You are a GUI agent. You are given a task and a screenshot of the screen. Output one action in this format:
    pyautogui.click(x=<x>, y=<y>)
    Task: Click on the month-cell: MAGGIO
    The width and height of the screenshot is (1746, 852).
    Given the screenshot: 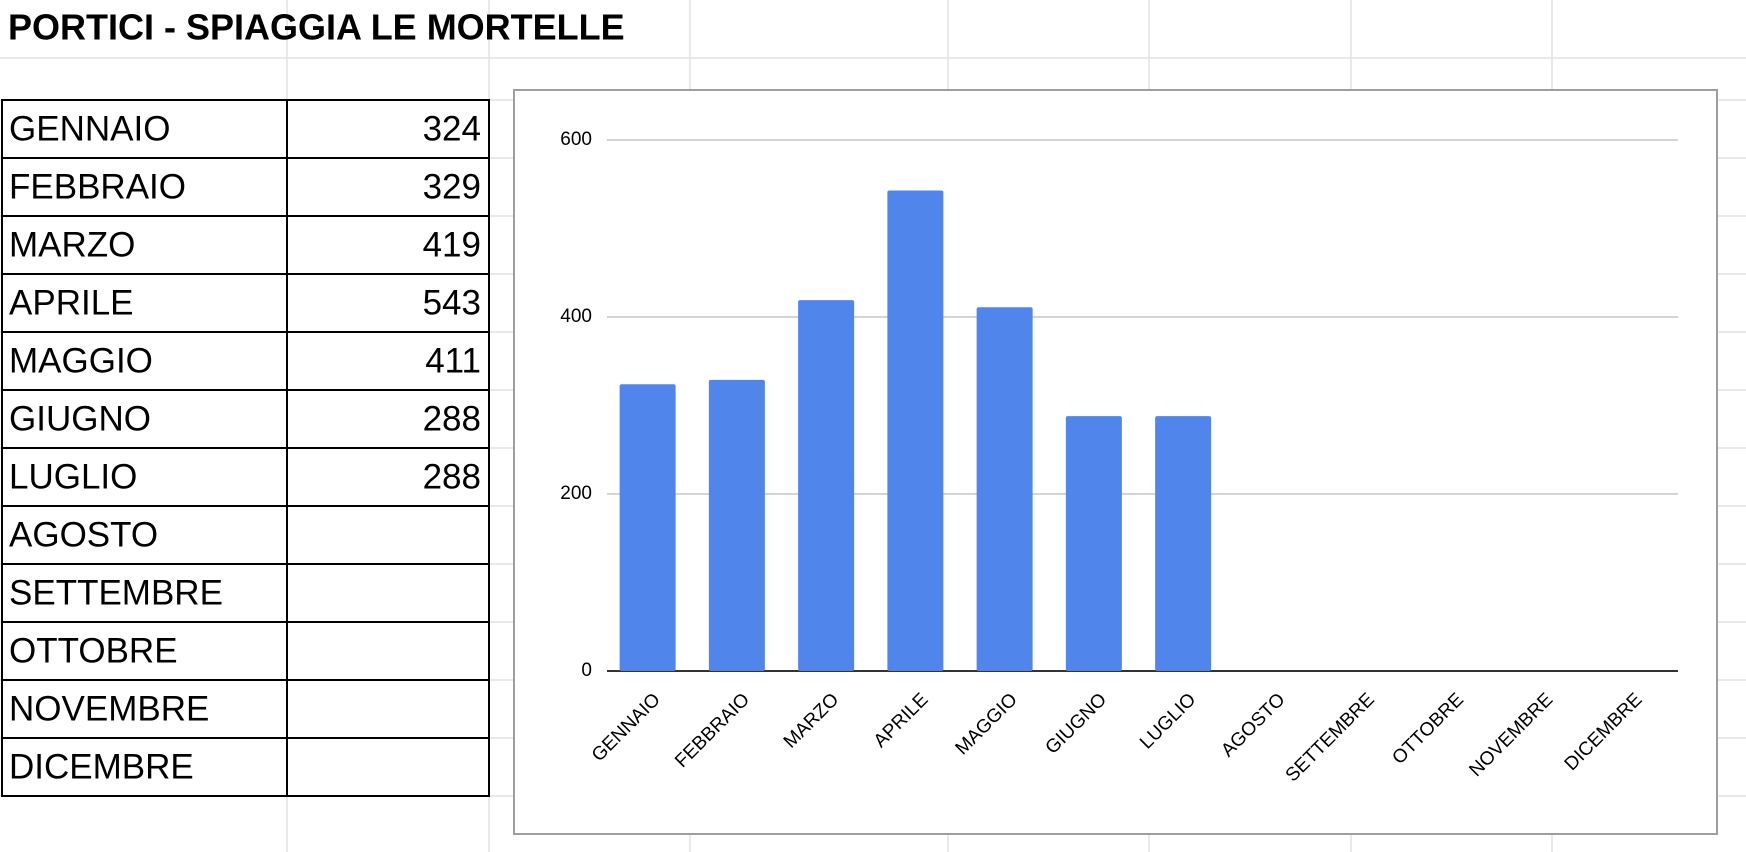 What is the action you would take?
    pyautogui.click(x=81, y=360)
    